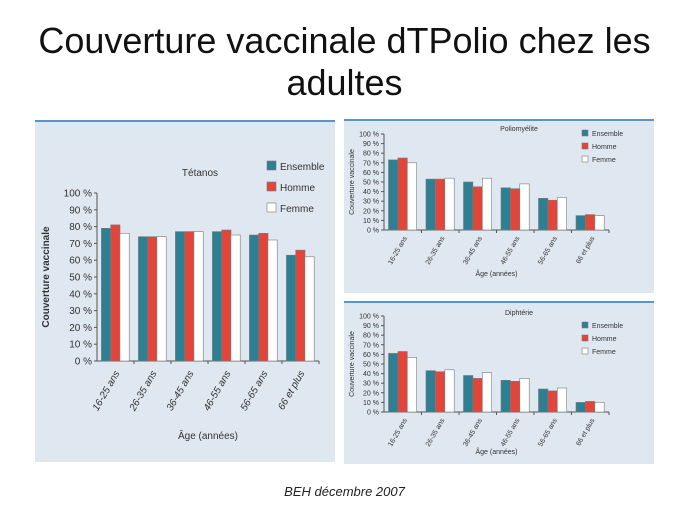 The height and width of the screenshot is (517, 689). What do you see at coordinates (46, 277) in the screenshot?
I see `tetanos-y-axis-label: Couverture vaccinale` at bounding box center [46, 277].